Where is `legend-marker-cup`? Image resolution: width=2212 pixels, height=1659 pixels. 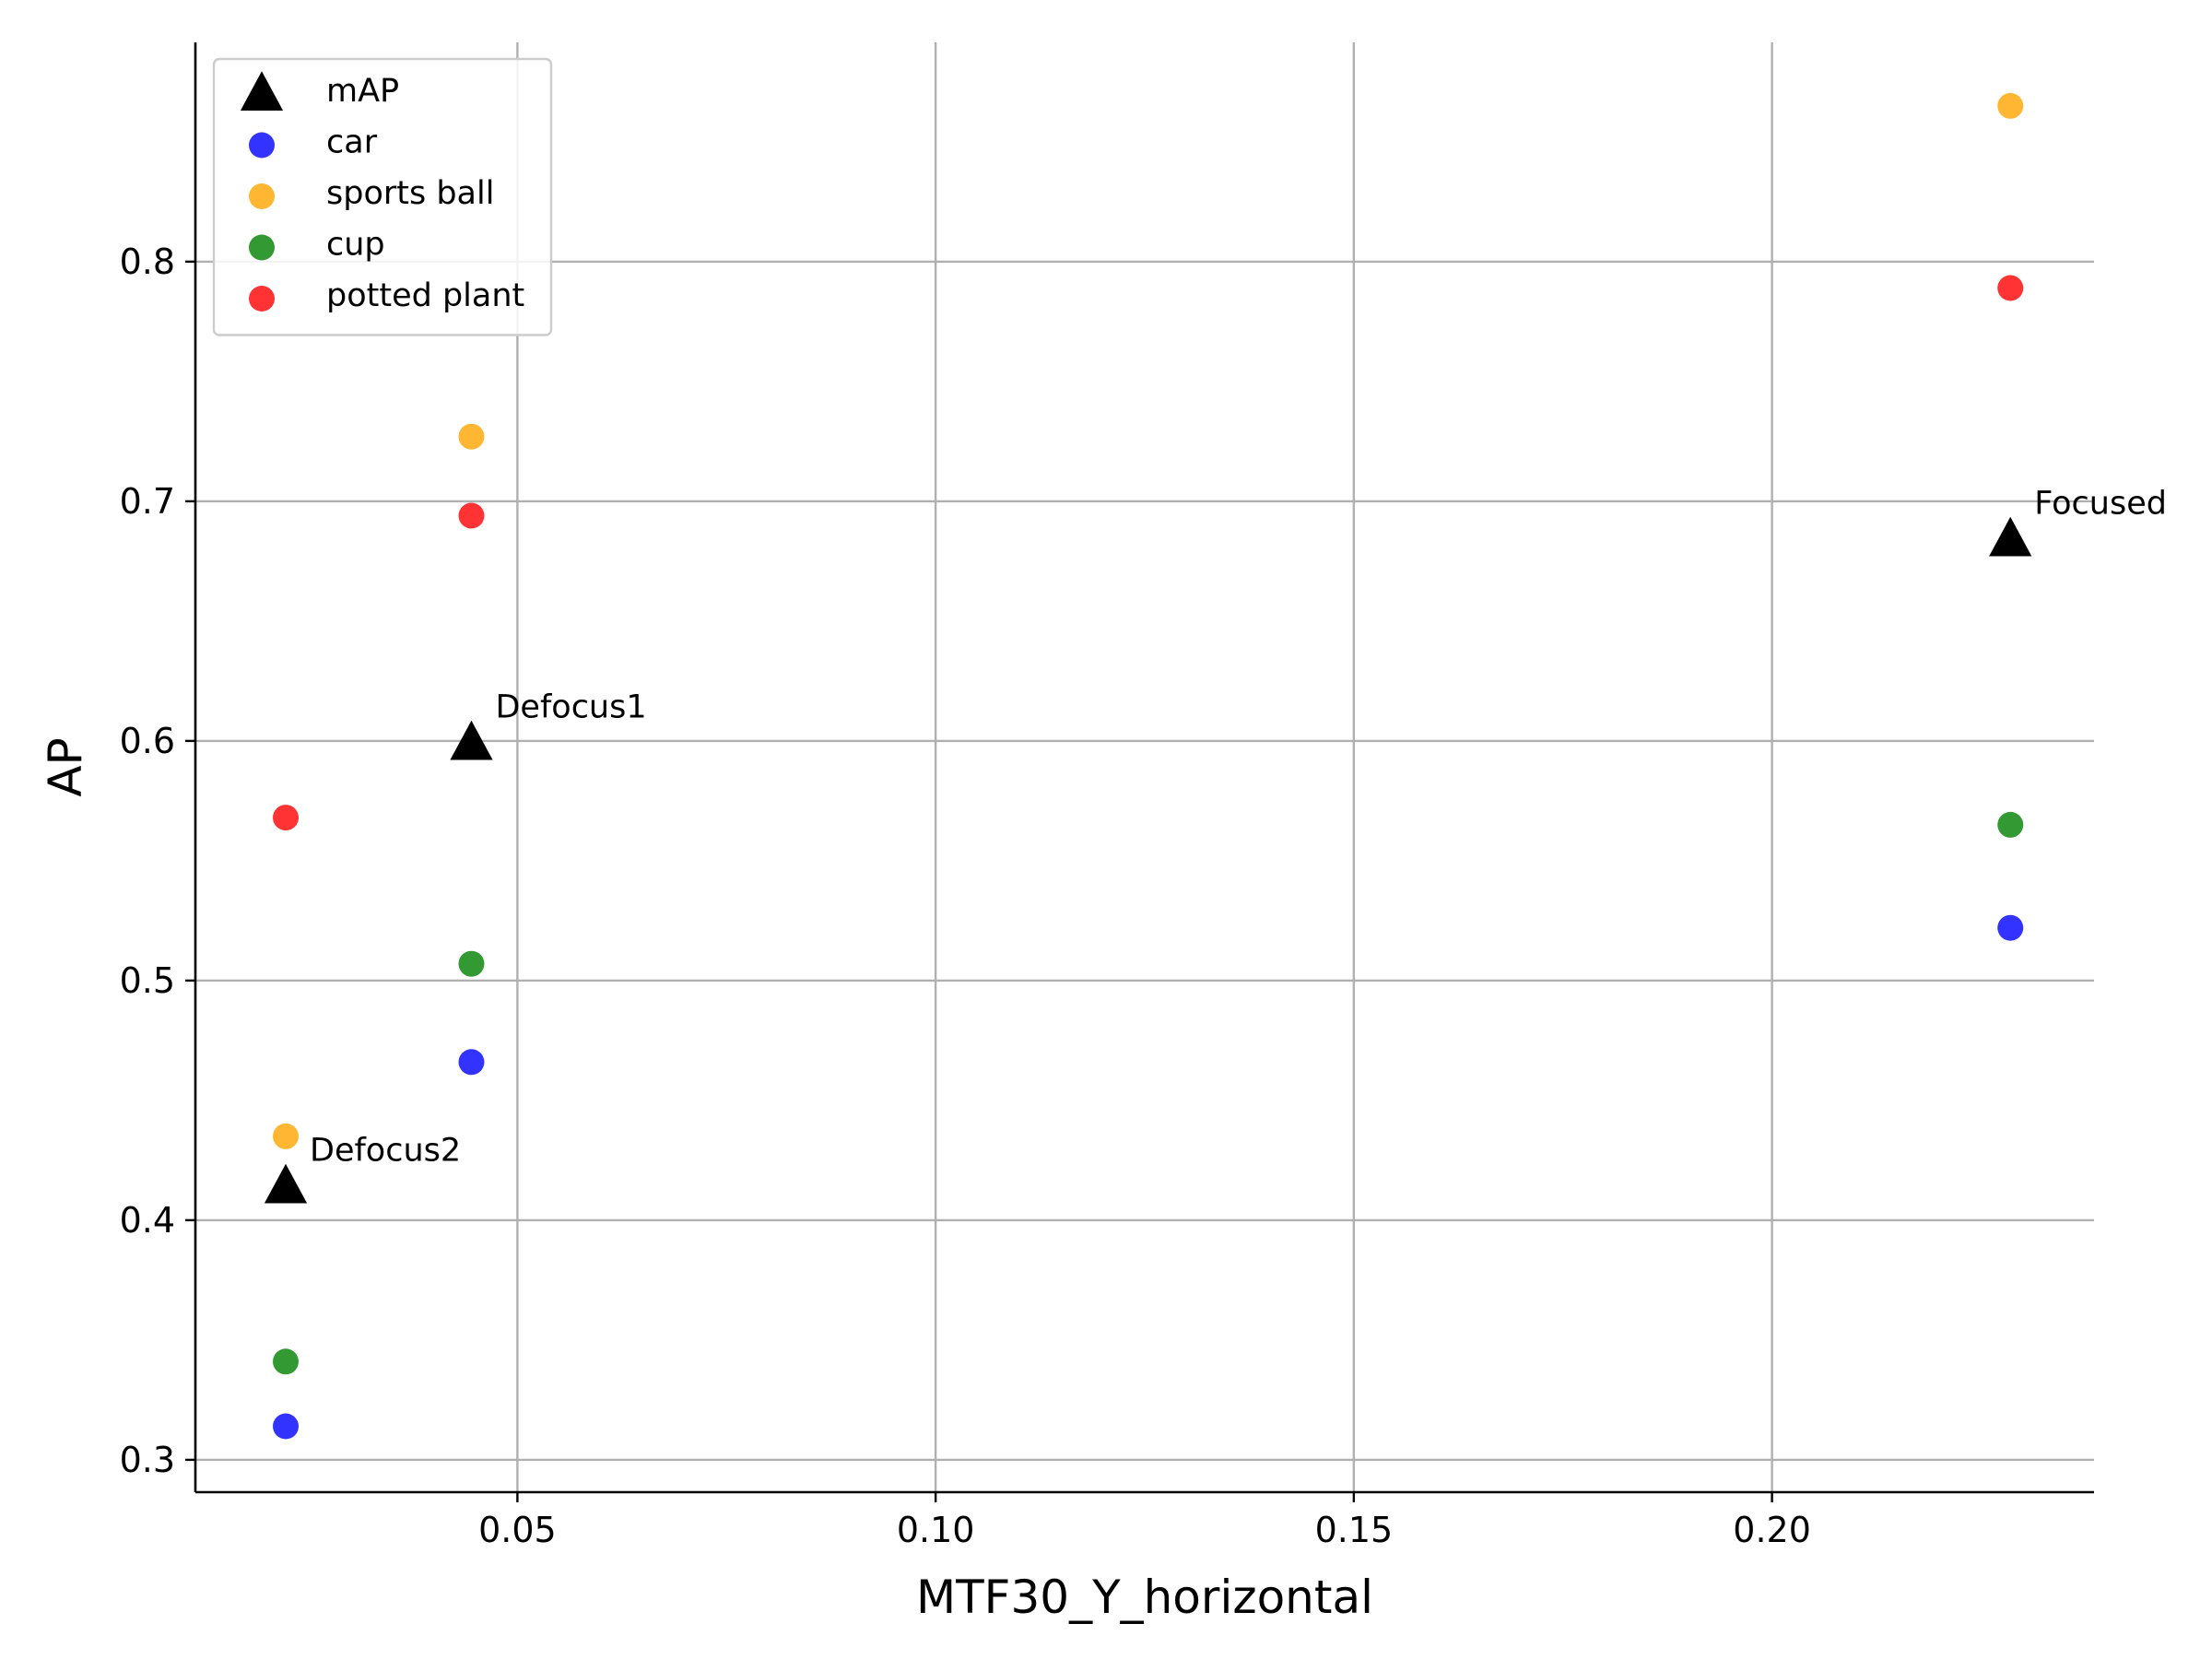
legend-marker-cup is located at coordinates (262, 247).